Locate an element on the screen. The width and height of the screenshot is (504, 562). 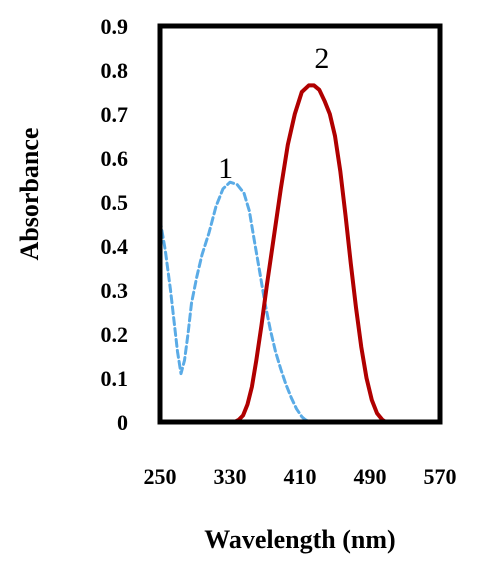
curve-label-2: 2 is located at coordinates (321, 58).